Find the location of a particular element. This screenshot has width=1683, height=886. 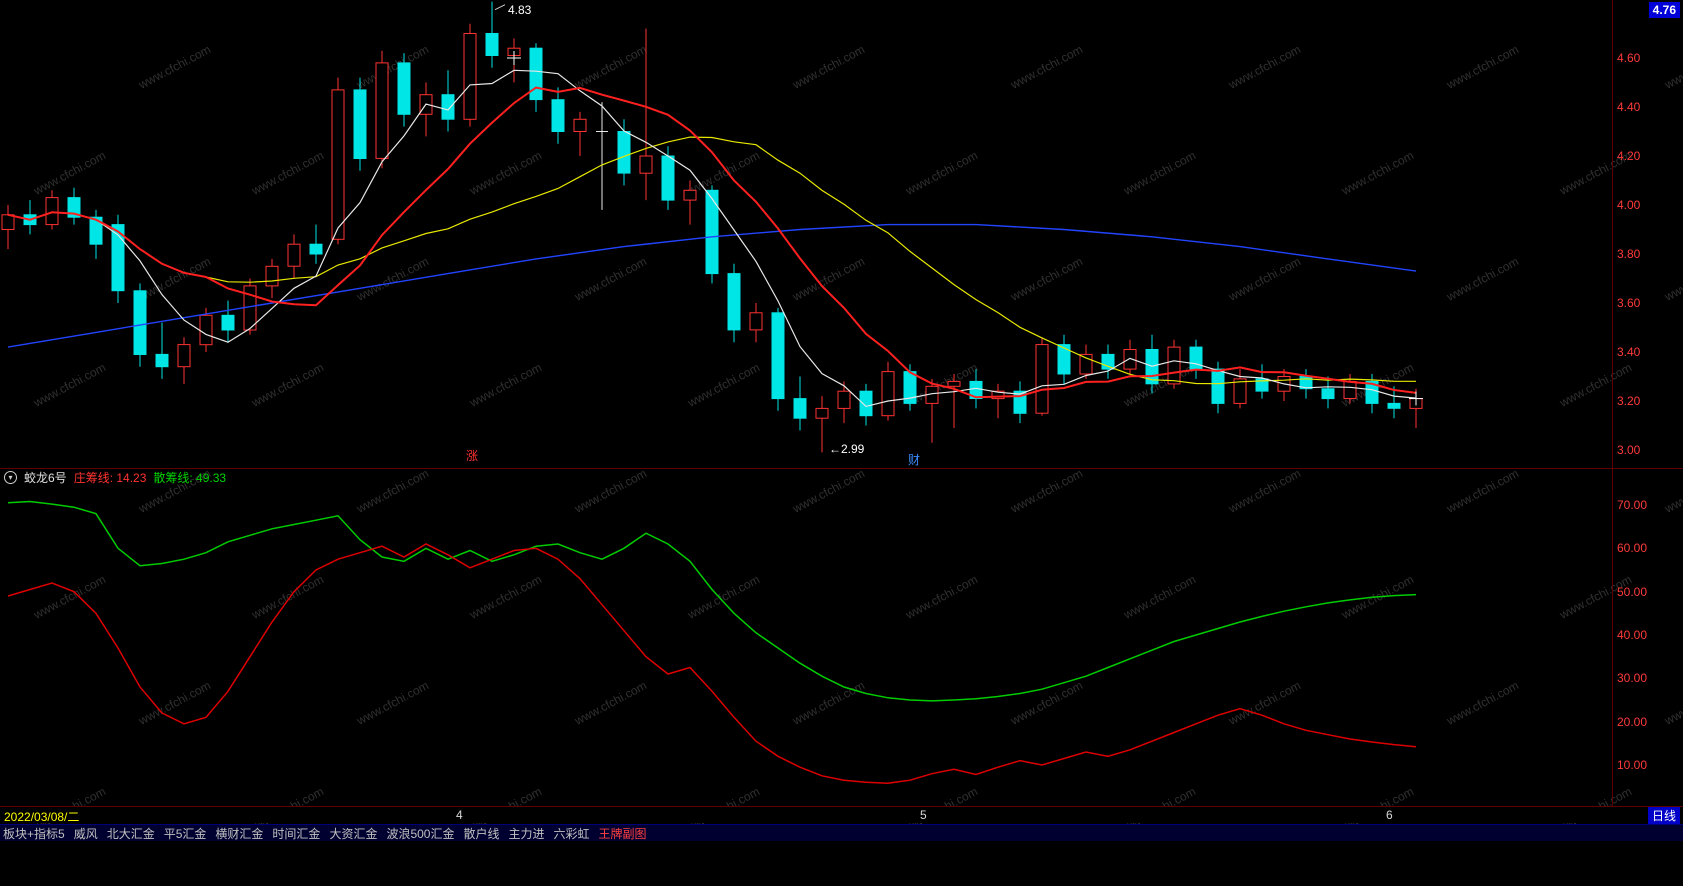

time-axis-row: 2022/03/08/二 日线 4 5 6 is located at coordinates (841, 815).